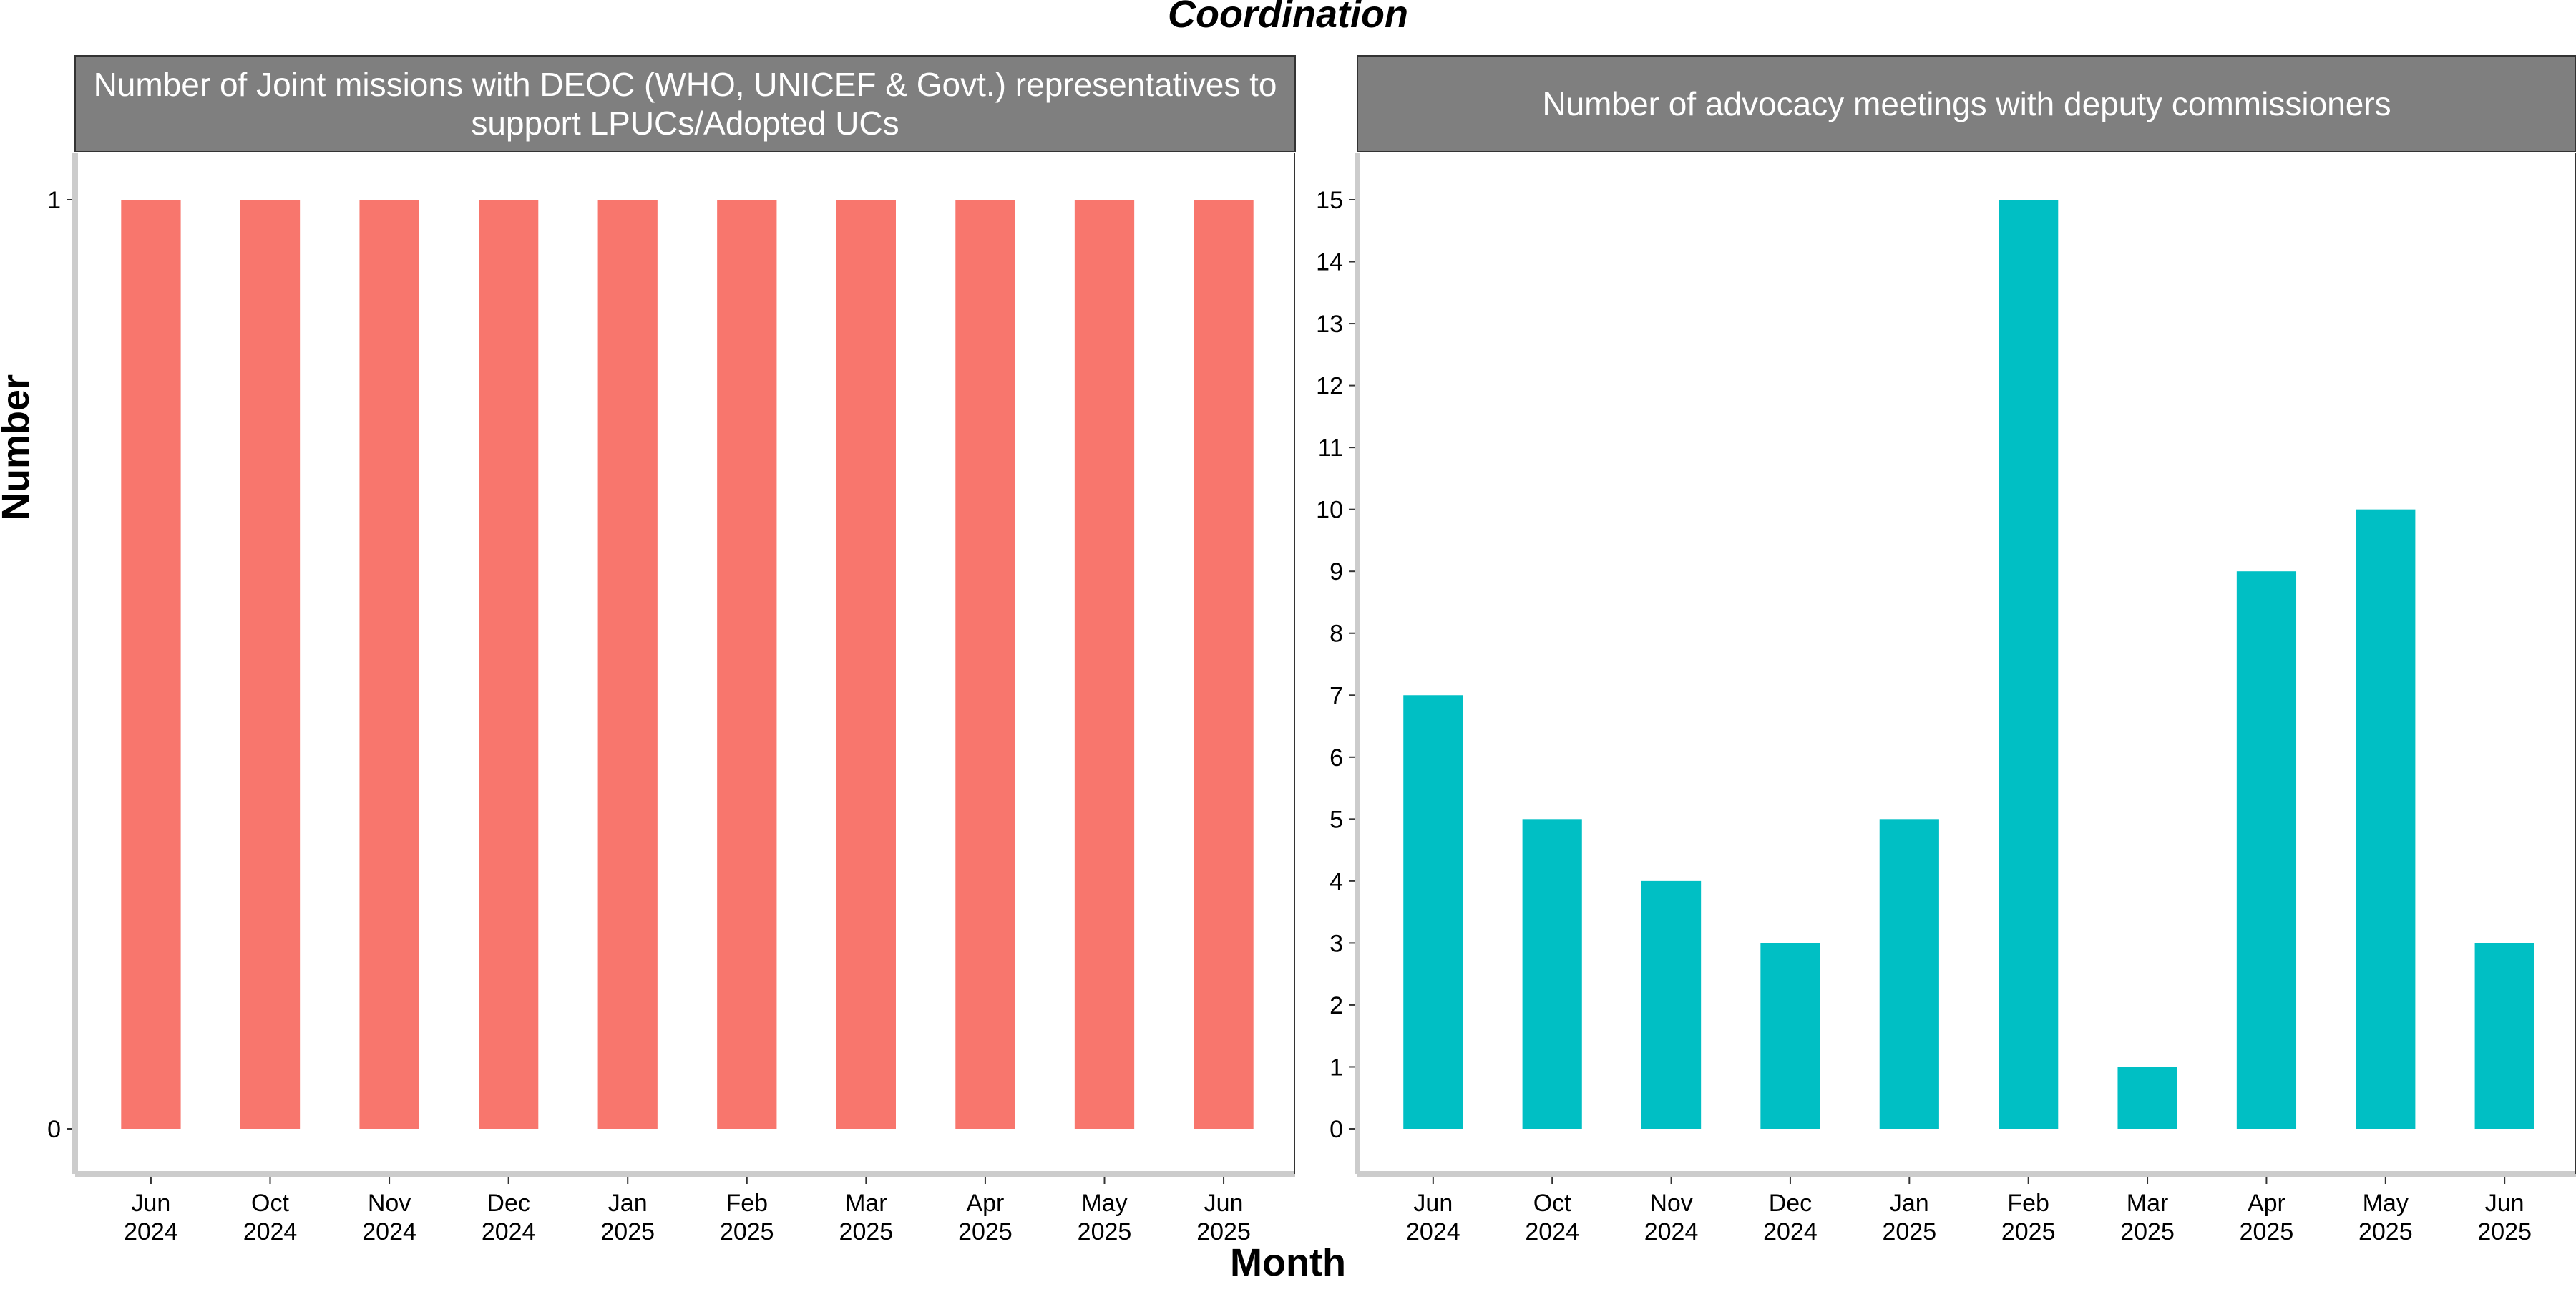  I want to click on y-tick-label: 9, so click(1336, 572).